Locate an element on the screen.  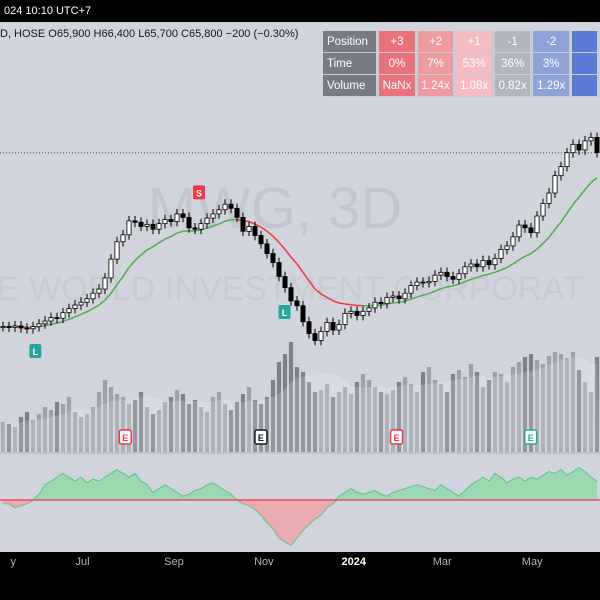
row-label-time: Time is located at coordinates (351, 63).